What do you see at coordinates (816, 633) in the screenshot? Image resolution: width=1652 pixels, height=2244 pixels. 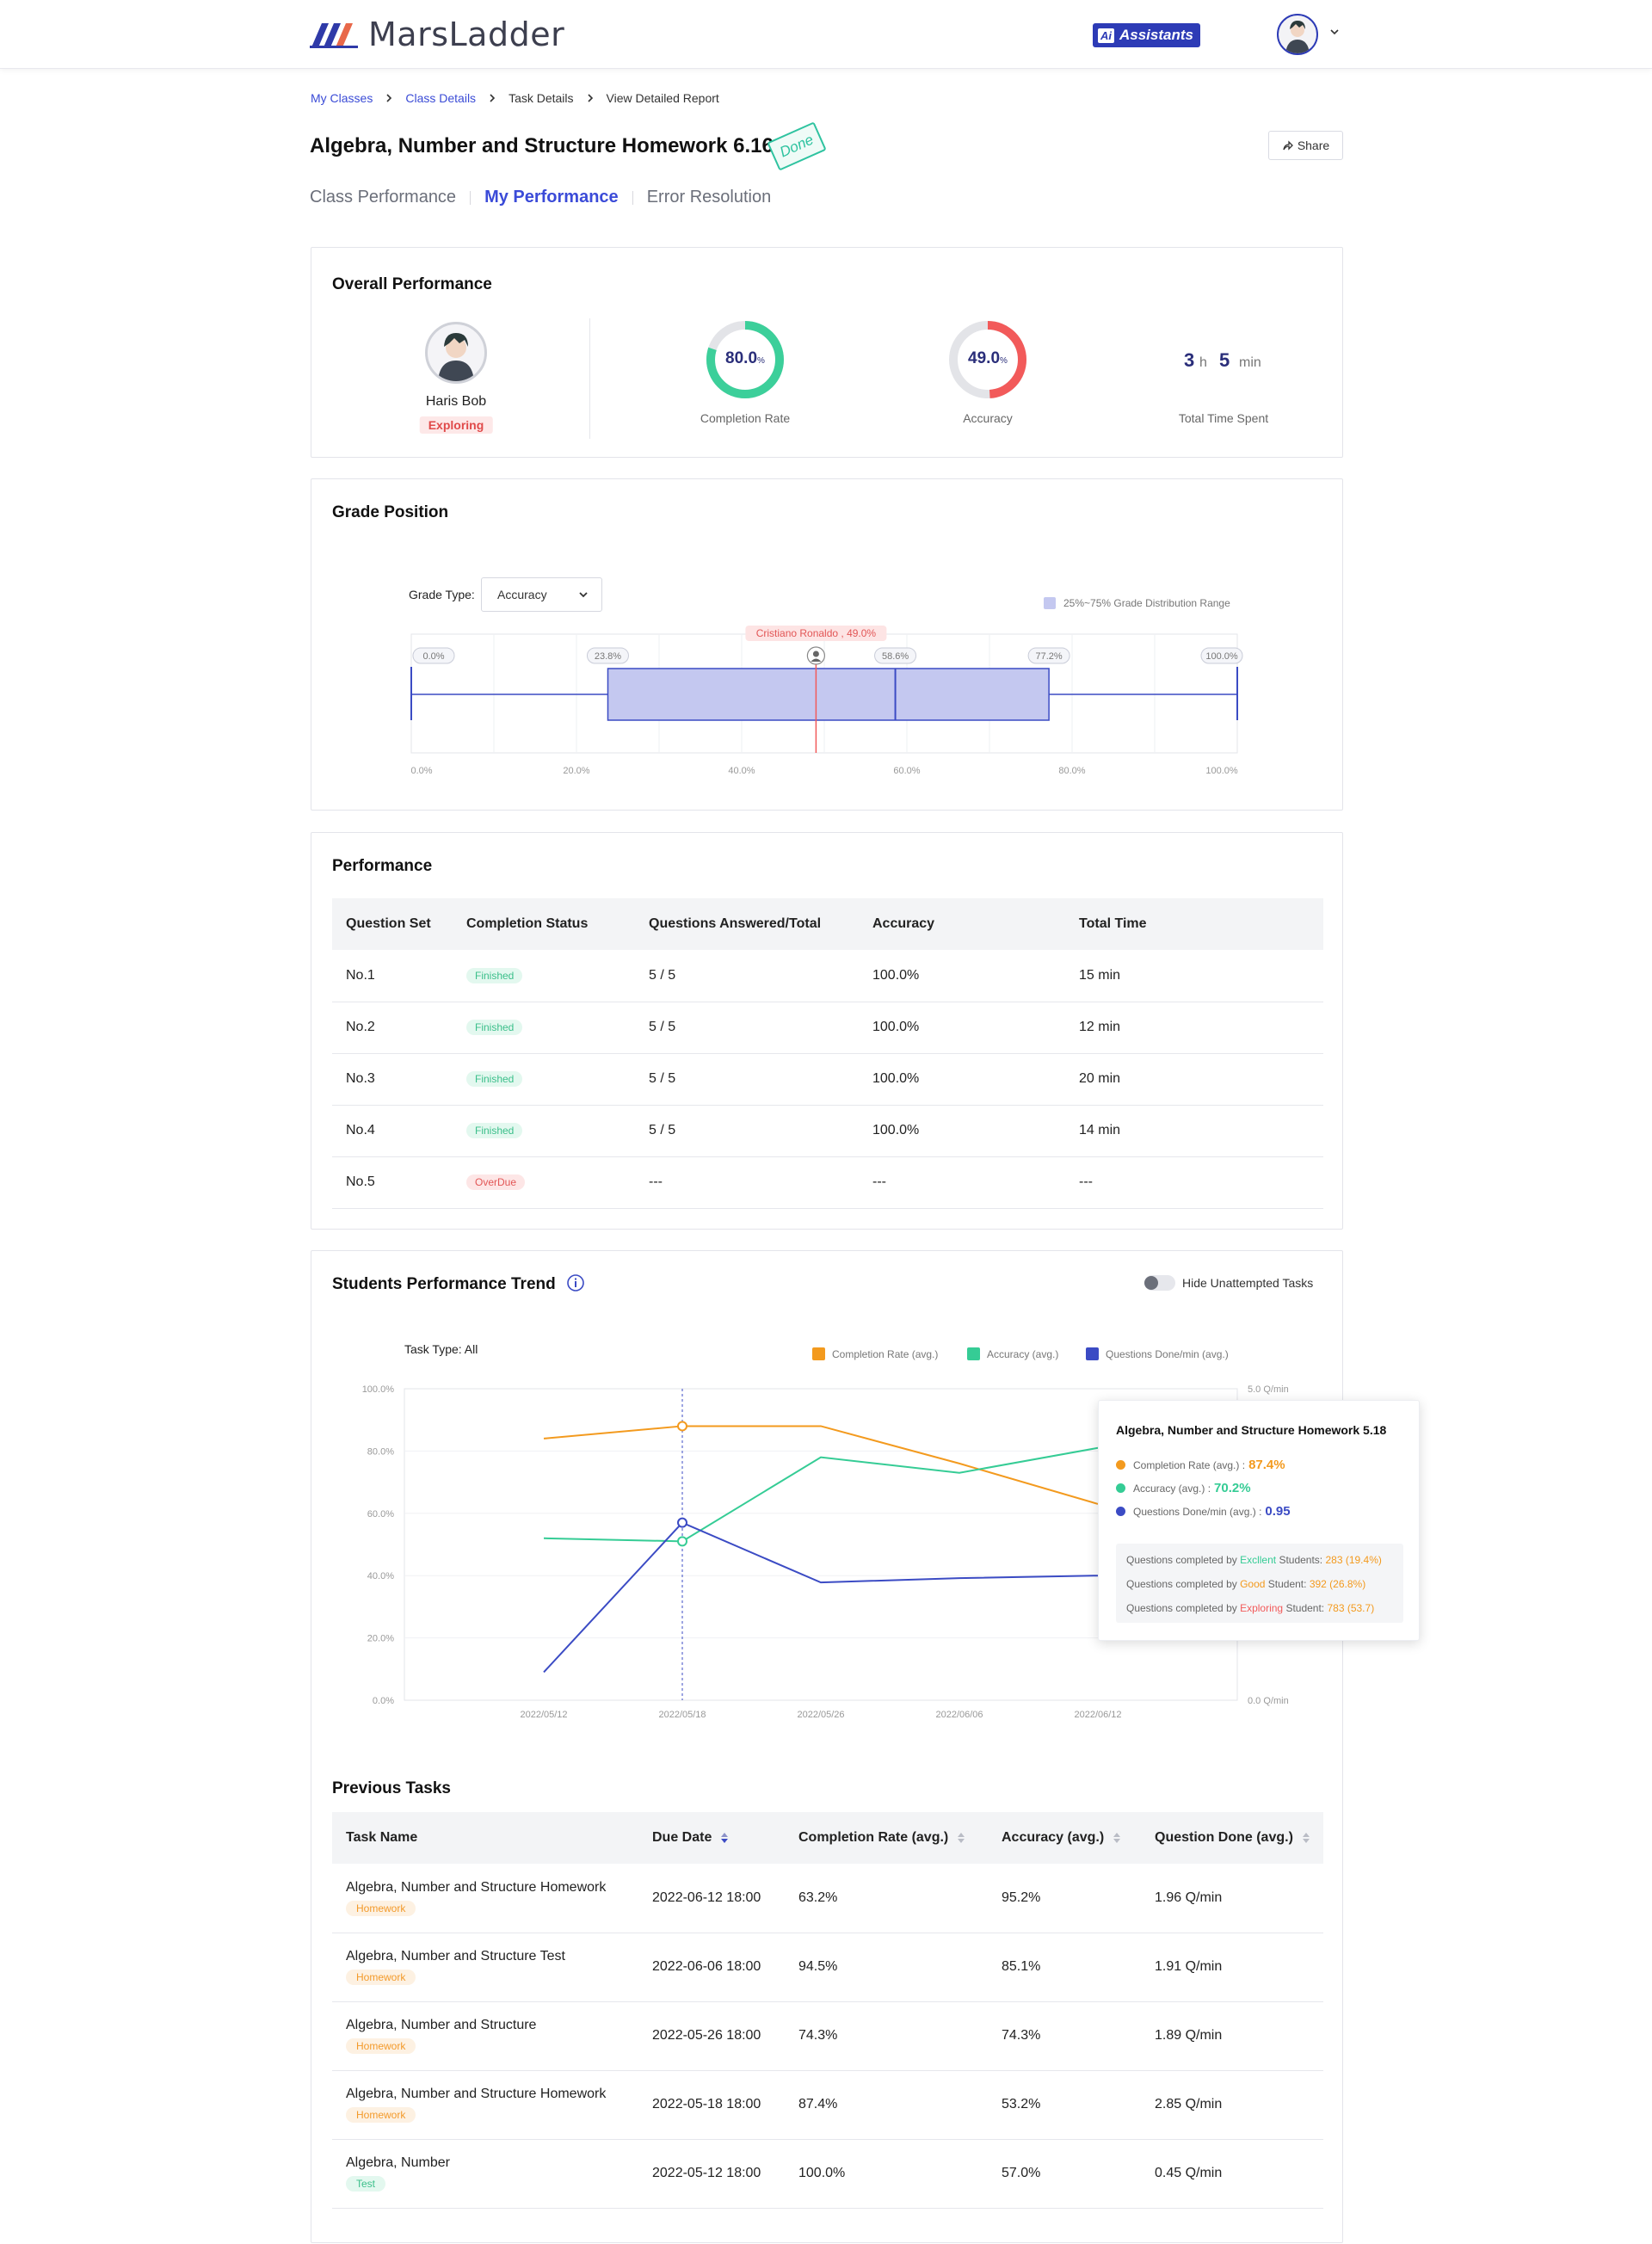 I see `student-marker-pill` at bounding box center [816, 633].